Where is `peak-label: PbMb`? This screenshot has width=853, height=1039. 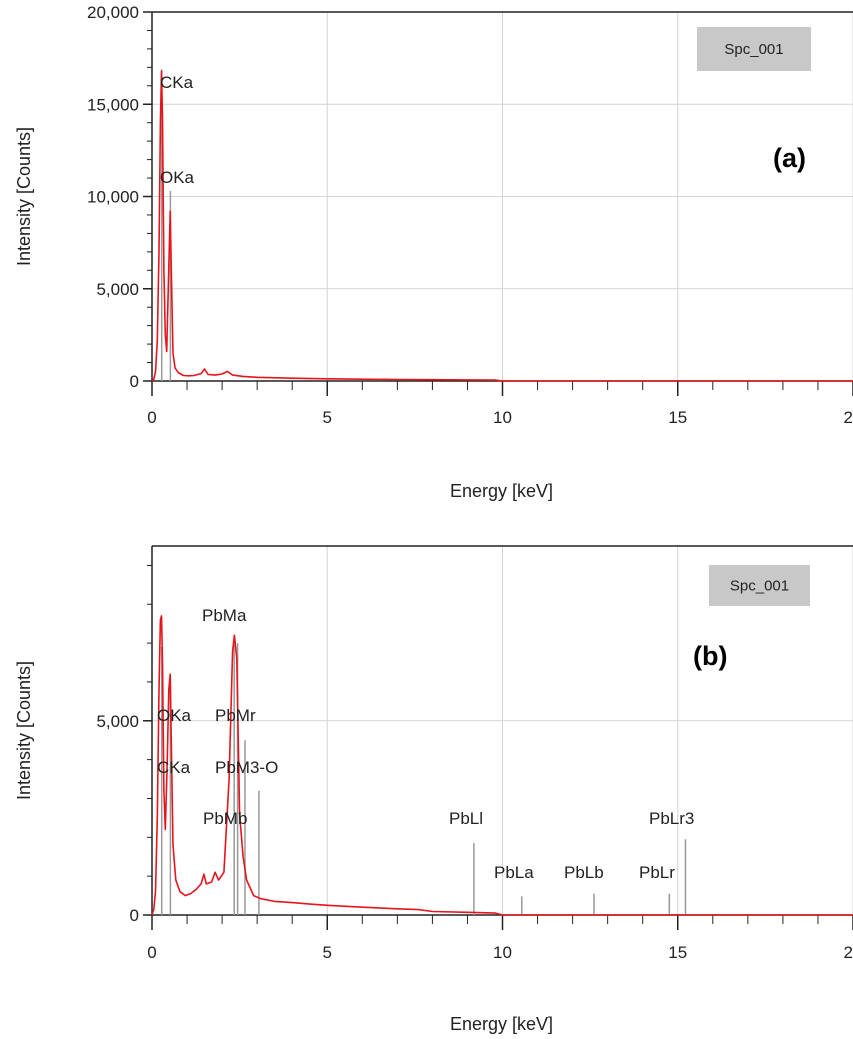
peak-label: PbMb is located at coordinates (225, 818).